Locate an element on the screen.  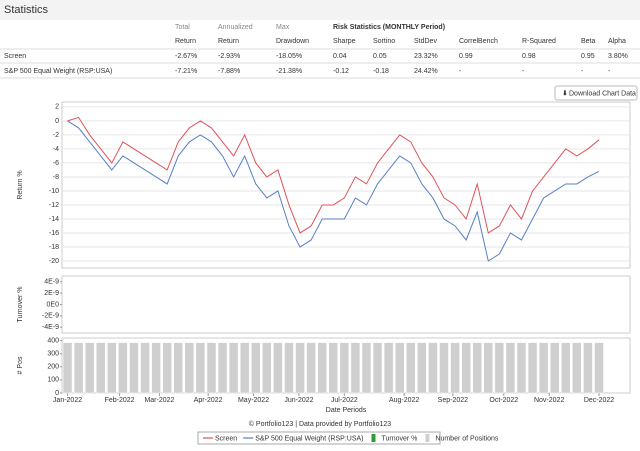
x-tick-label: Apr-2022 is located at coordinates (208, 400).